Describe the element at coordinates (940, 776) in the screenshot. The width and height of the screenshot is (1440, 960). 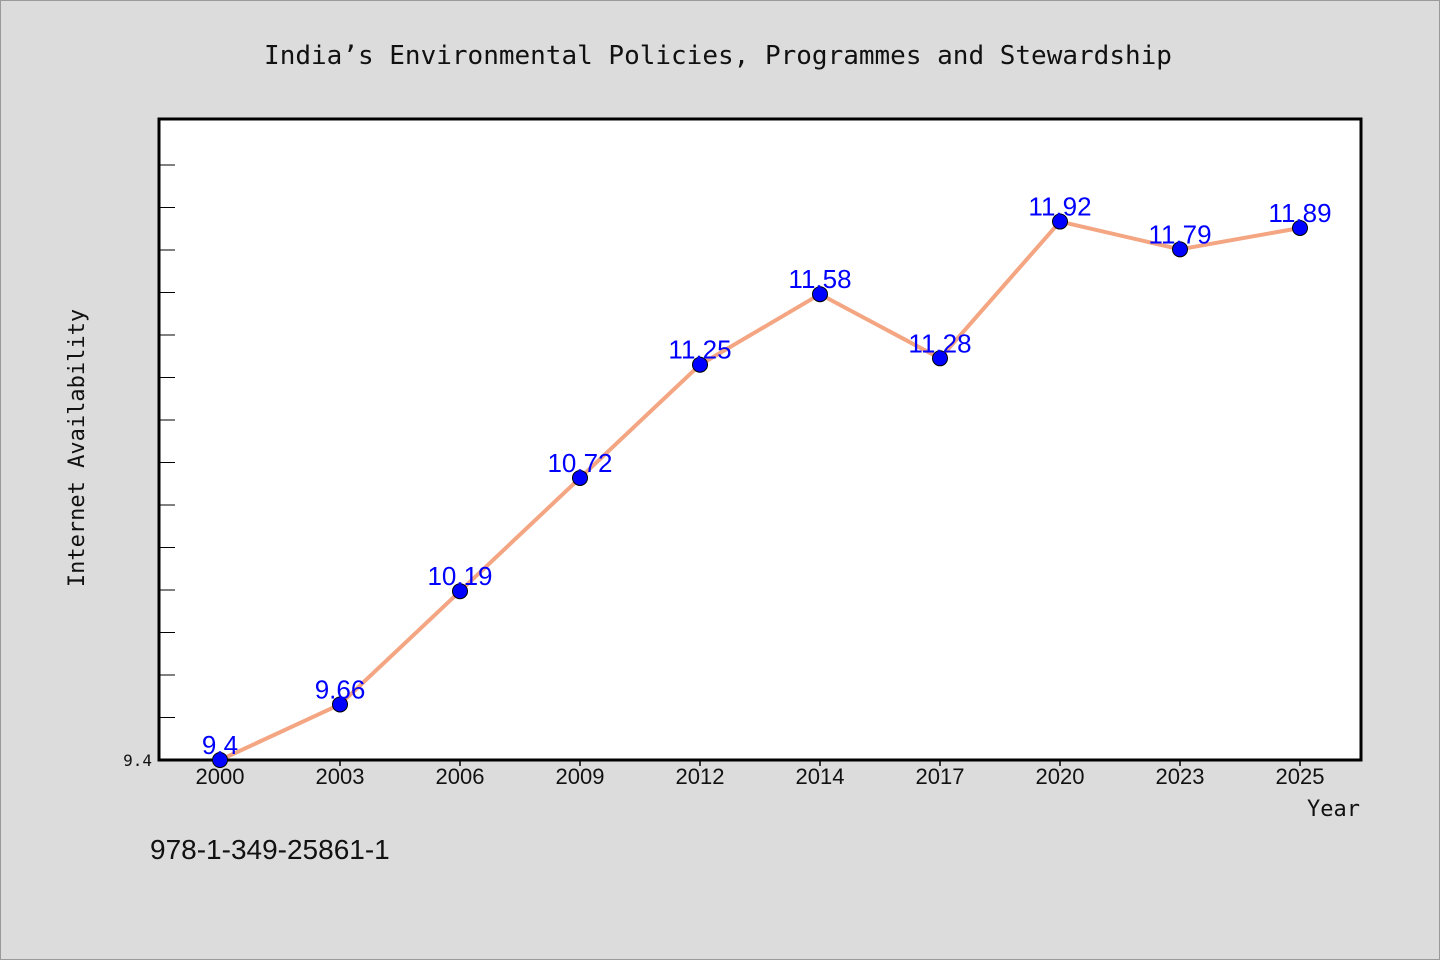
I see `x-tick-label: 2017` at that location.